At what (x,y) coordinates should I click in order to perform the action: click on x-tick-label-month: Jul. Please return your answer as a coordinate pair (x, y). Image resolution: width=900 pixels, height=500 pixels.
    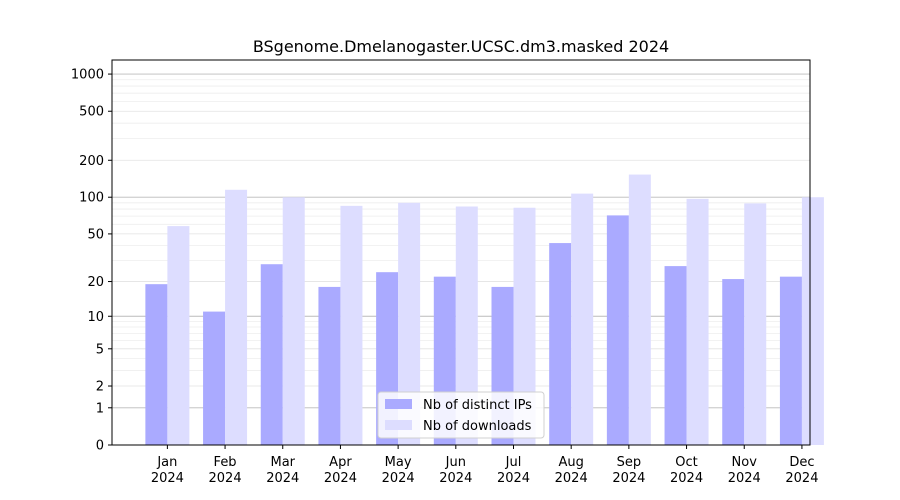
    Looking at the image, I should click on (513, 462).